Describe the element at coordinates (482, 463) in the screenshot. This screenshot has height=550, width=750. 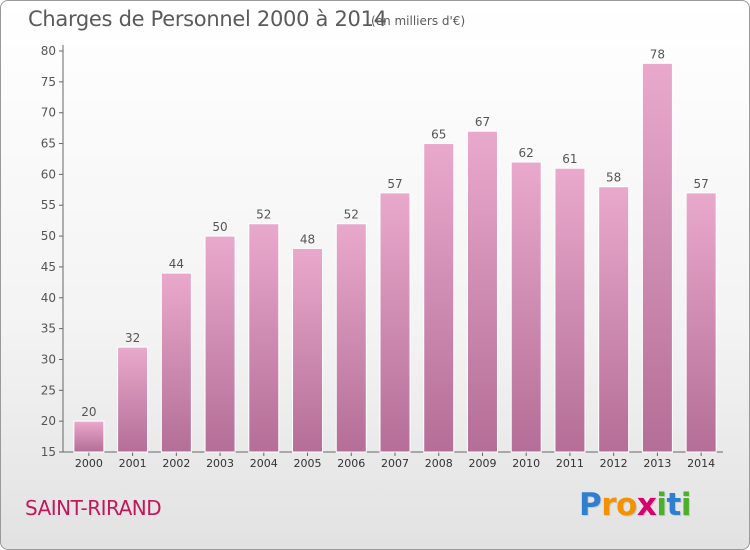
I see `x-tick-label: 2009` at that location.